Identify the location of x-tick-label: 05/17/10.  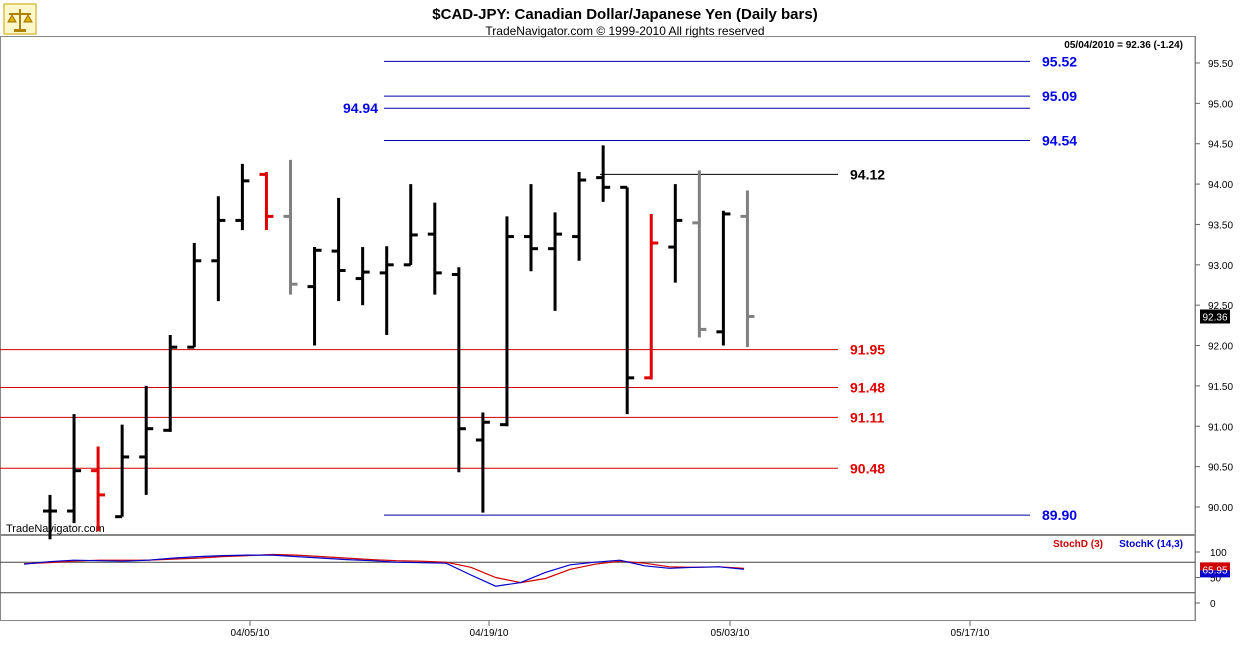
(970, 633).